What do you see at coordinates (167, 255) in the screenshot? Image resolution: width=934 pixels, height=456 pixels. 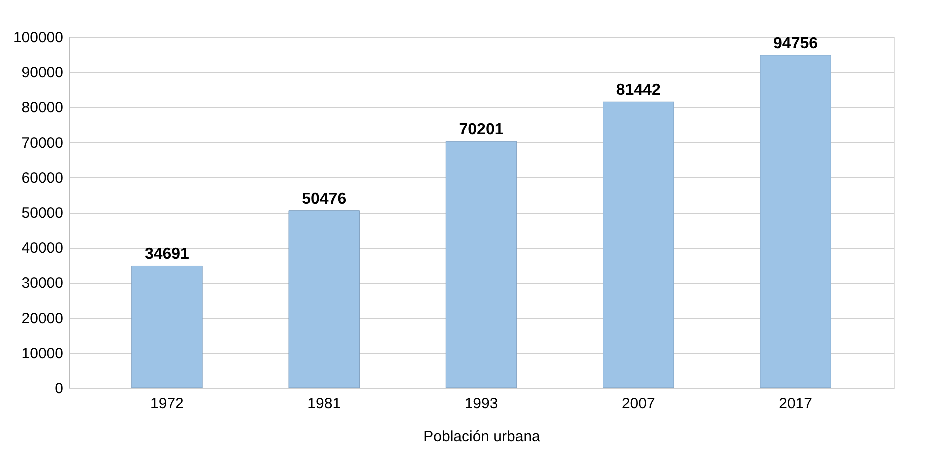 I see `data-label: 34691` at bounding box center [167, 255].